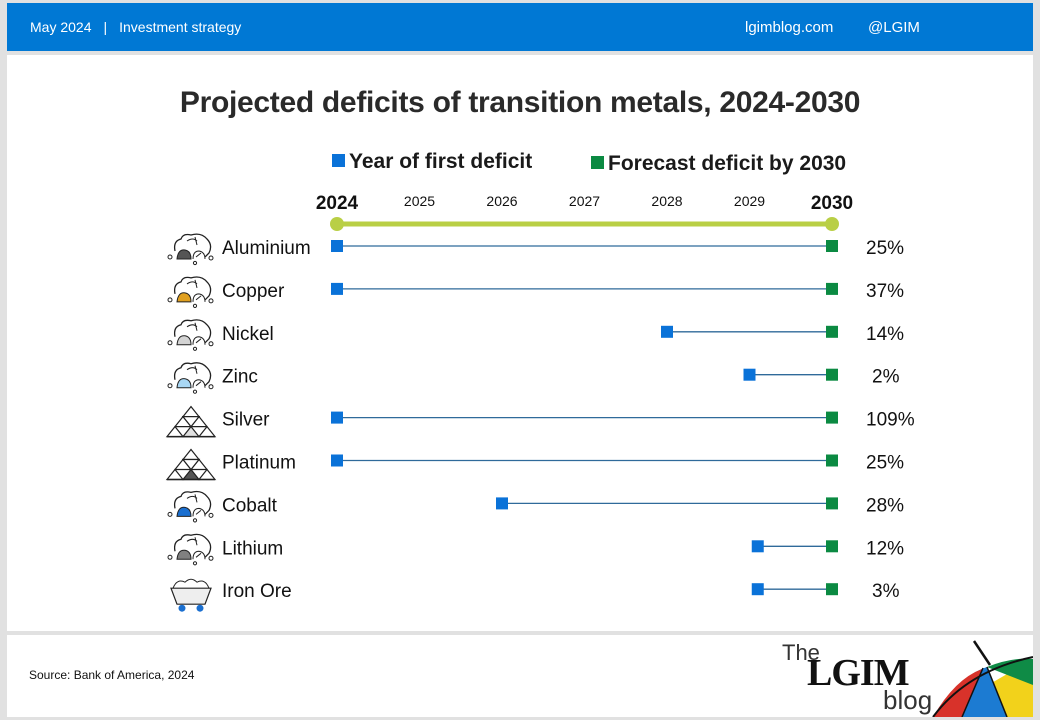 This screenshot has width=1040, height=720. I want to click on bars-platinum-icon, so click(191, 464).